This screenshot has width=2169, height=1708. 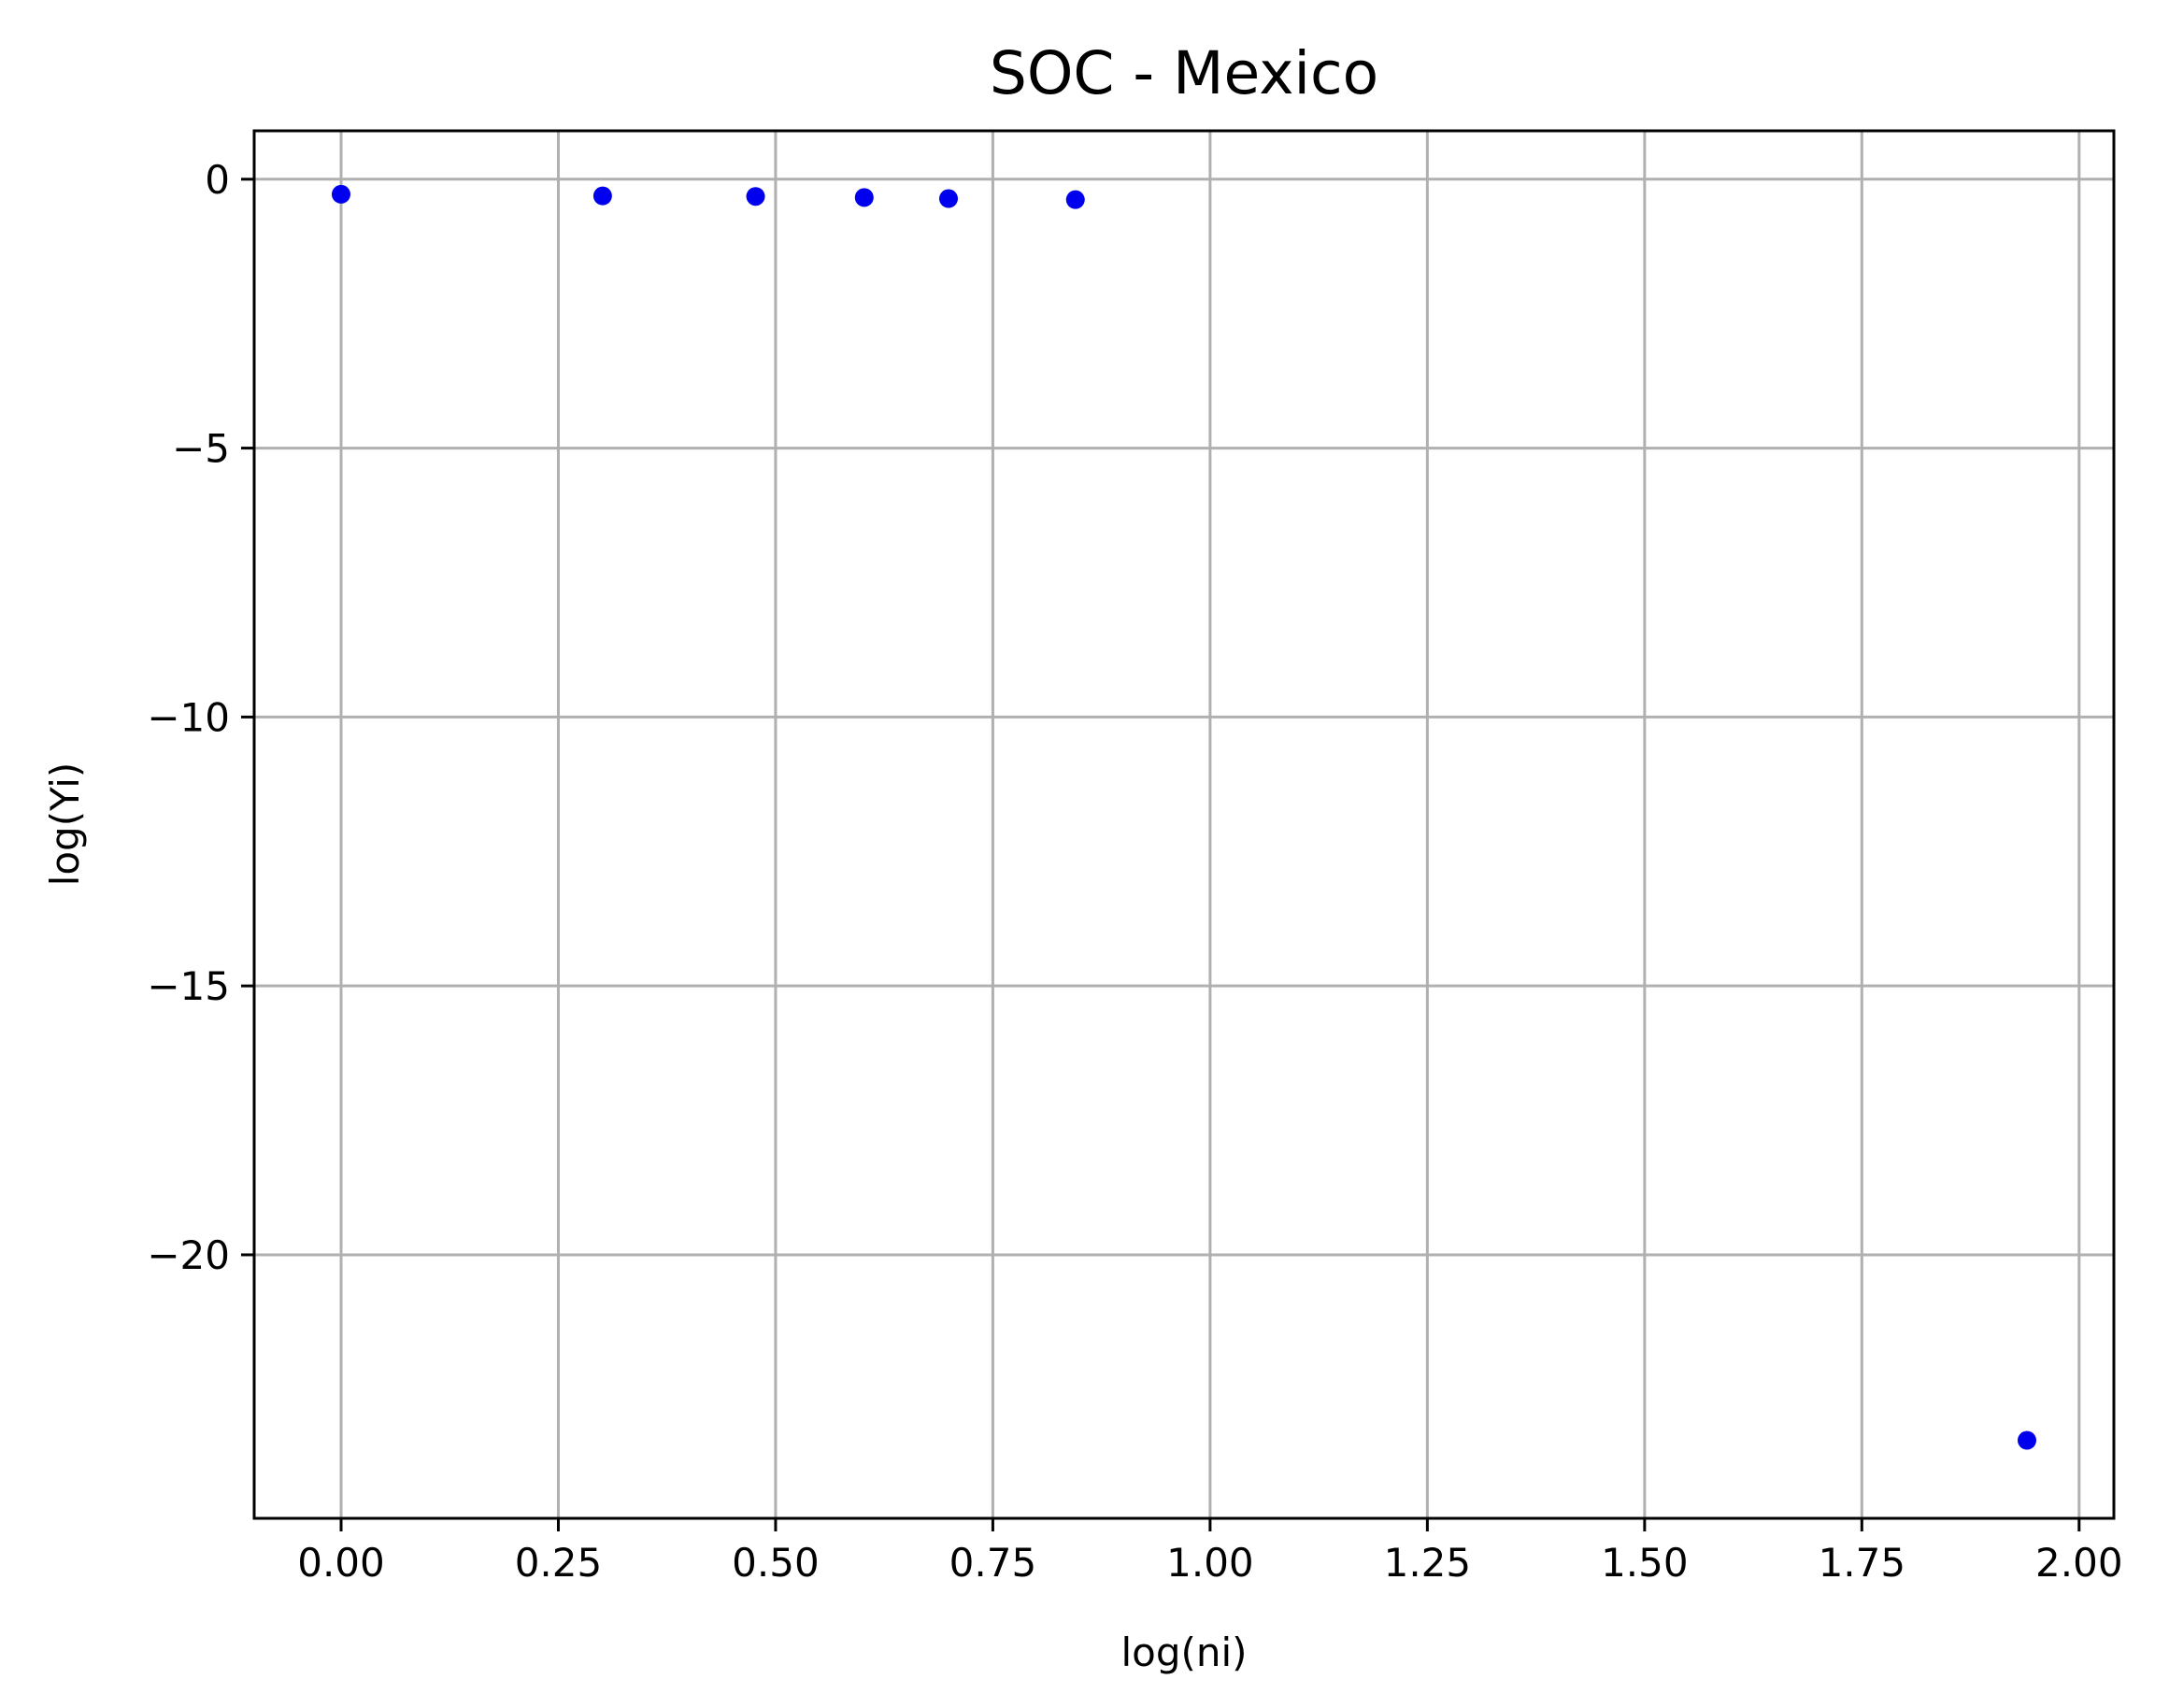 What do you see at coordinates (188, 1255) in the screenshot?
I see `y-tick-label: −20` at bounding box center [188, 1255].